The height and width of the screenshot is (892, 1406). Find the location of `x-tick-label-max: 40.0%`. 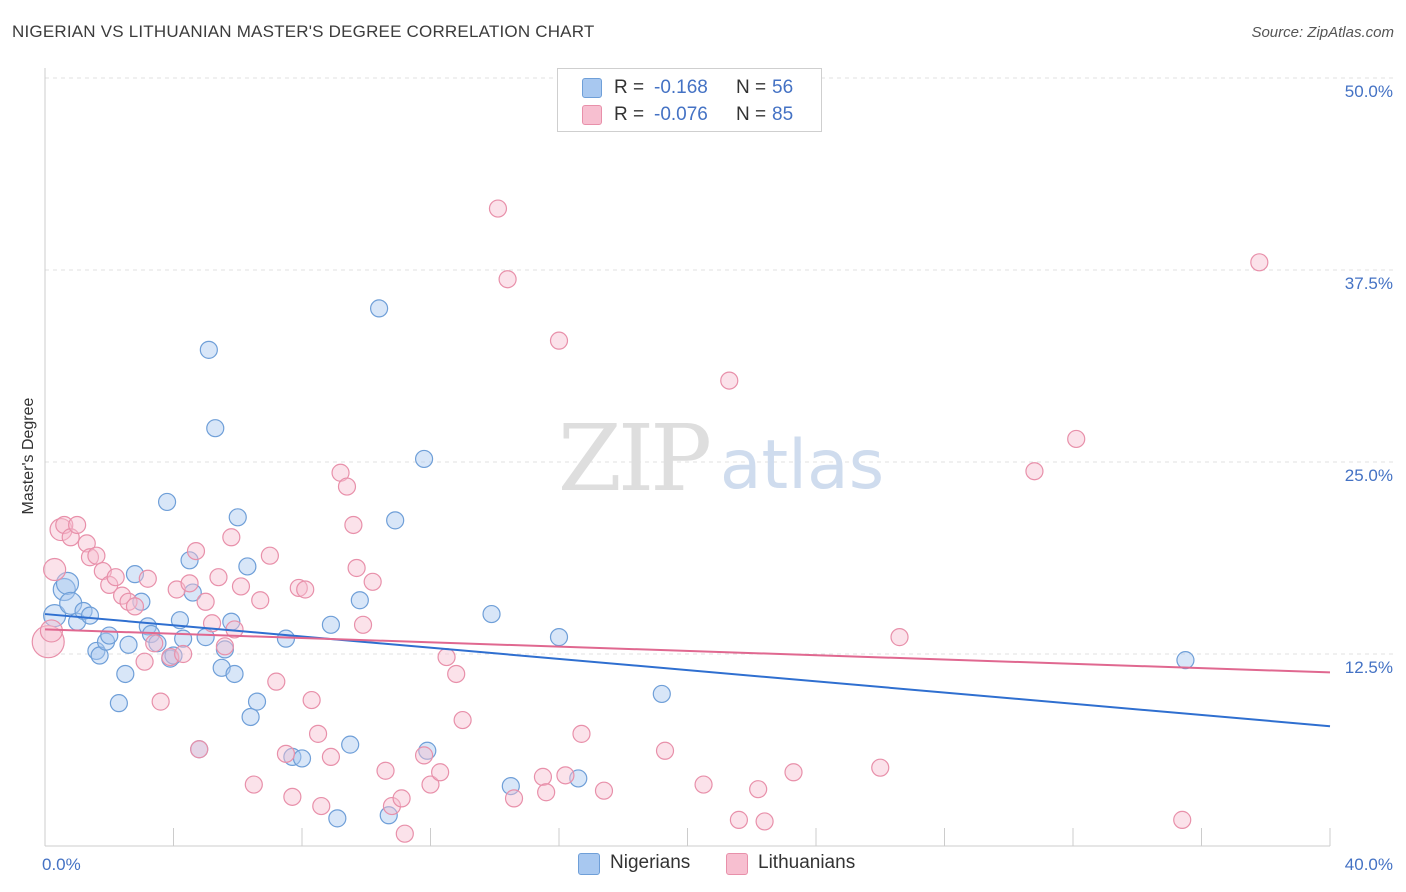

x-tick-label-max: 40.0% is located at coordinates (1369, 864).